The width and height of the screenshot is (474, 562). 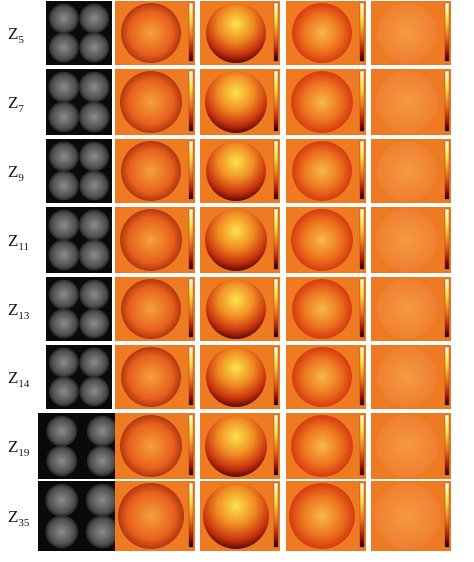 I want to click on row-label: Z5, so click(x=16, y=35).